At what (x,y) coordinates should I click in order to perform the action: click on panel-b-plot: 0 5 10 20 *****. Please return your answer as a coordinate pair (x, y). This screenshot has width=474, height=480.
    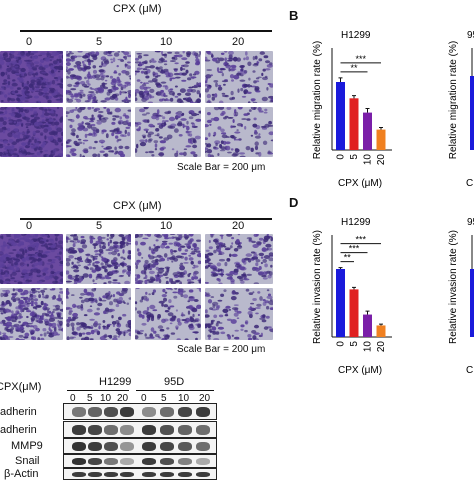
    Looking at the image, I should click on (361, 107).